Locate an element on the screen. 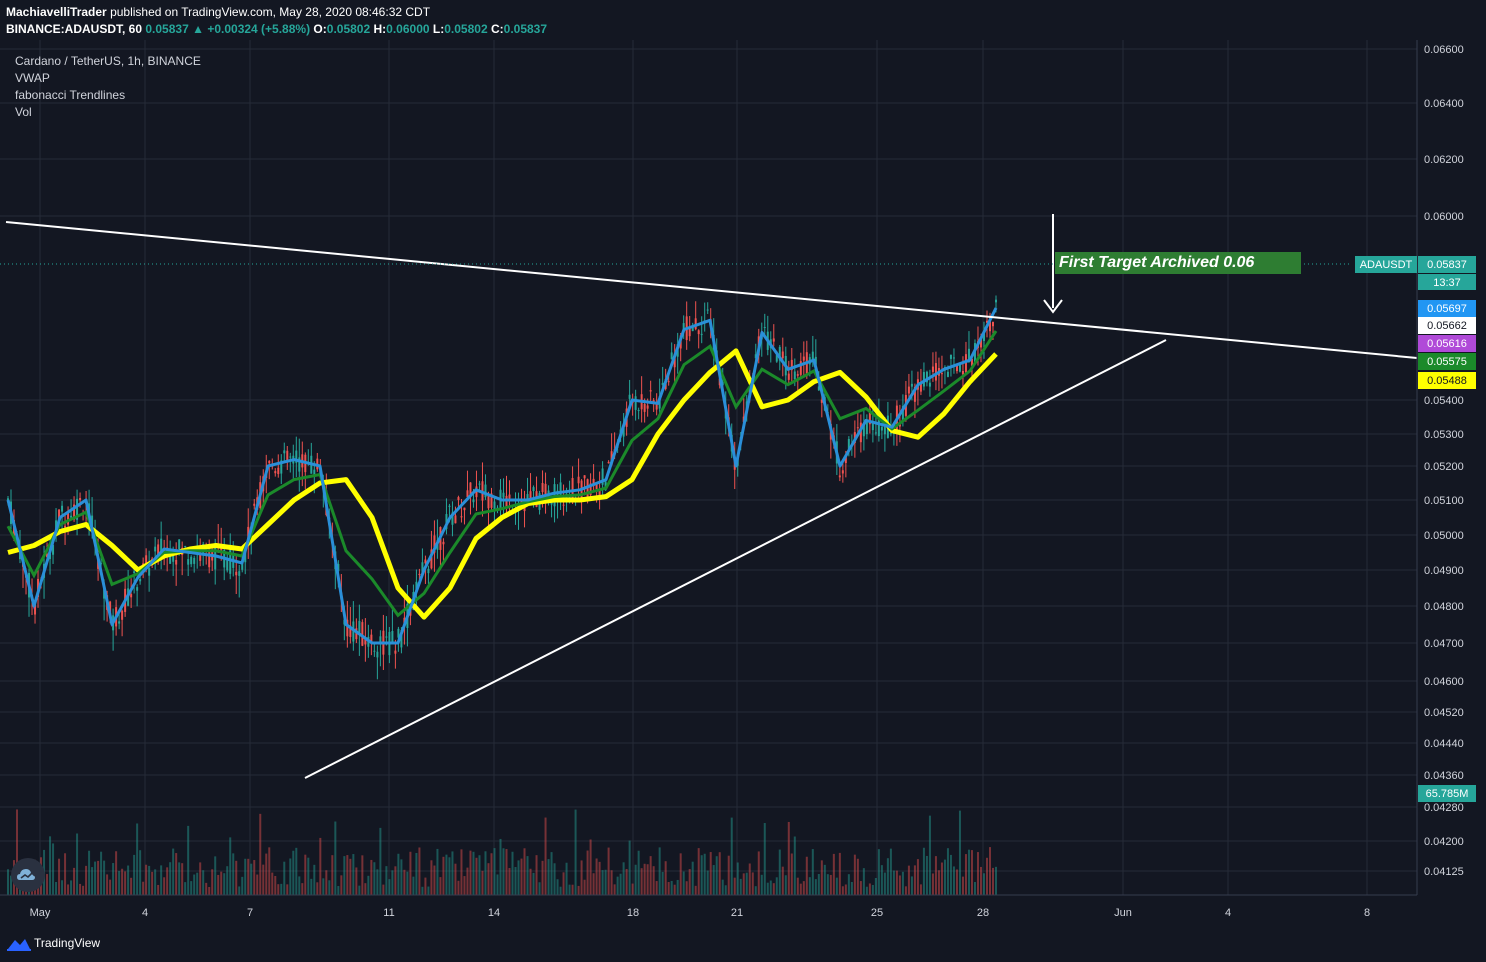 Image resolution: width=1486 pixels, height=962 pixels. legend-symbol: Cardano / TetherUS, 1h, BINANCE is located at coordinates (108, 61).